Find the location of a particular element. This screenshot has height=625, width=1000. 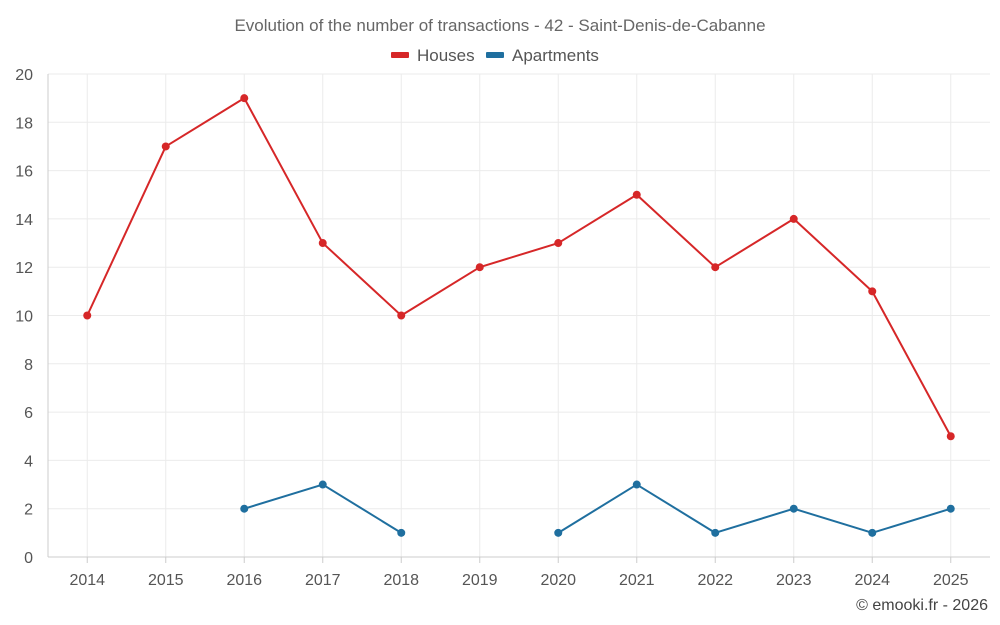

x-tick-label: 2016 is located at coordinates (244, 580).